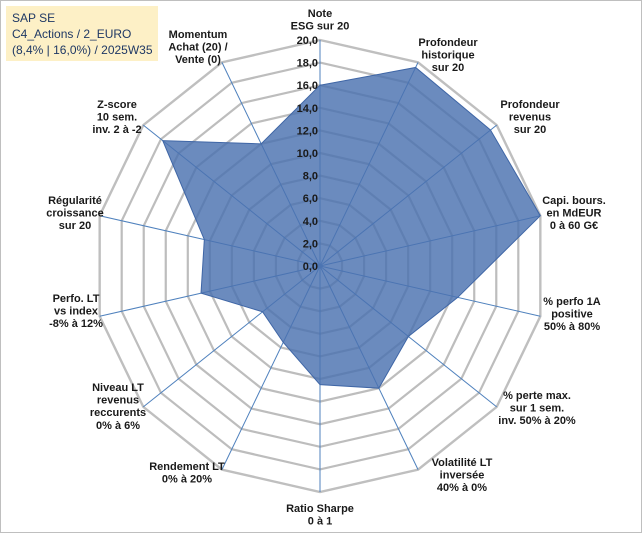  Describe the element at coordinates (187, 467) in the screenshot. I see `axis-label-line: Rendement LT` at that location.